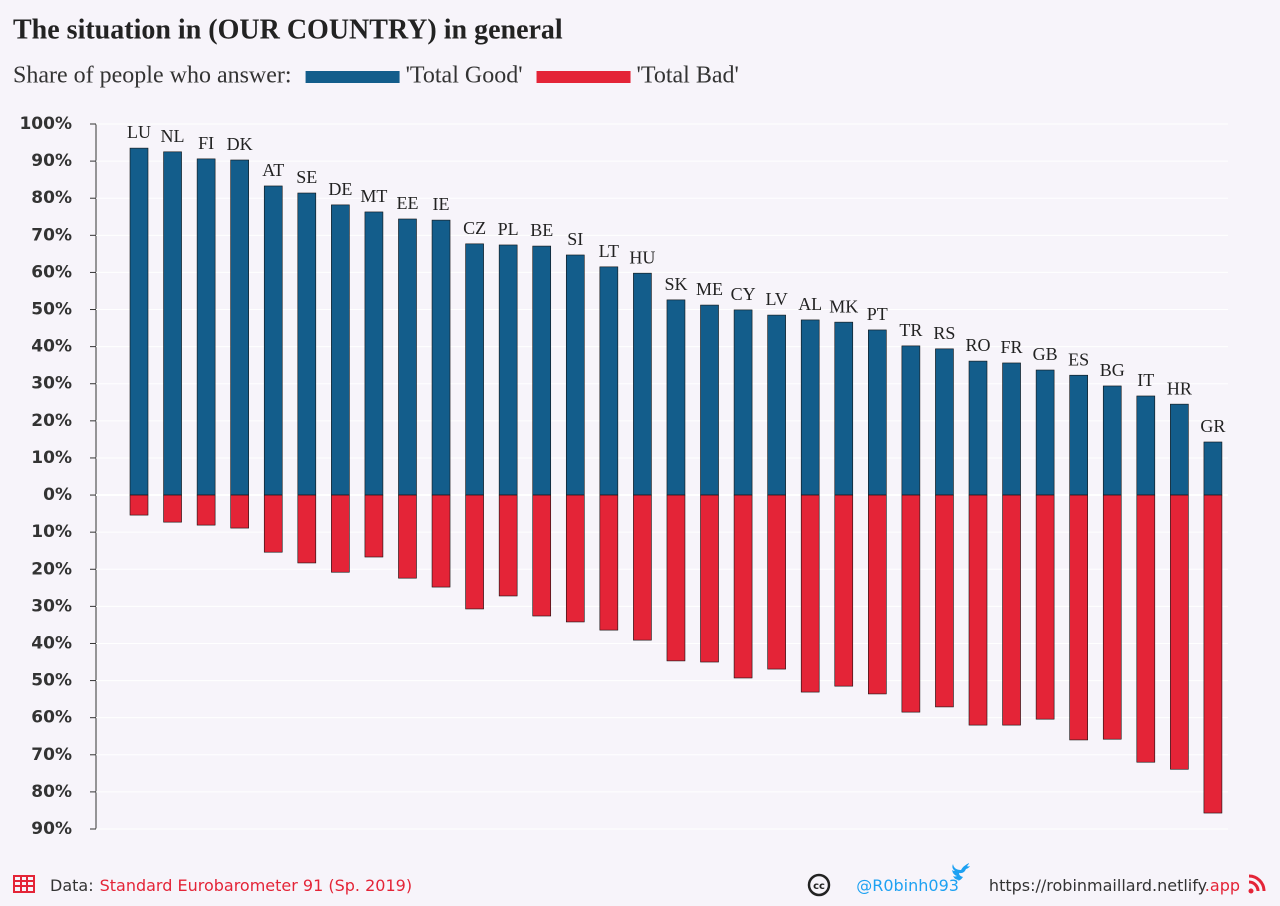 This screenshot has width=1280, height=906. I want to click on x-tick-label: SE, so click(306, 177).